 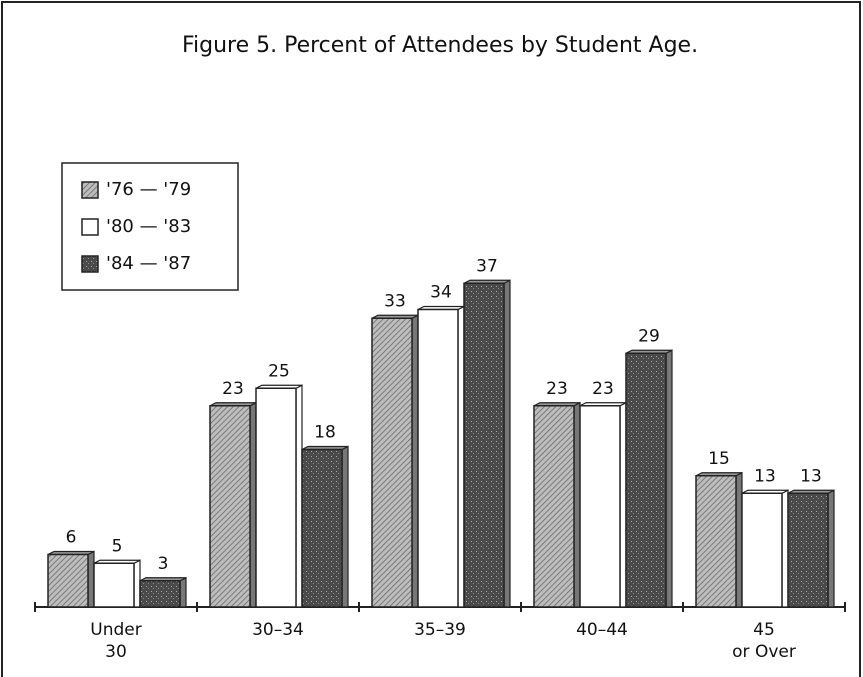 I want to click on data-label: 34, so click(x=441, y=293).